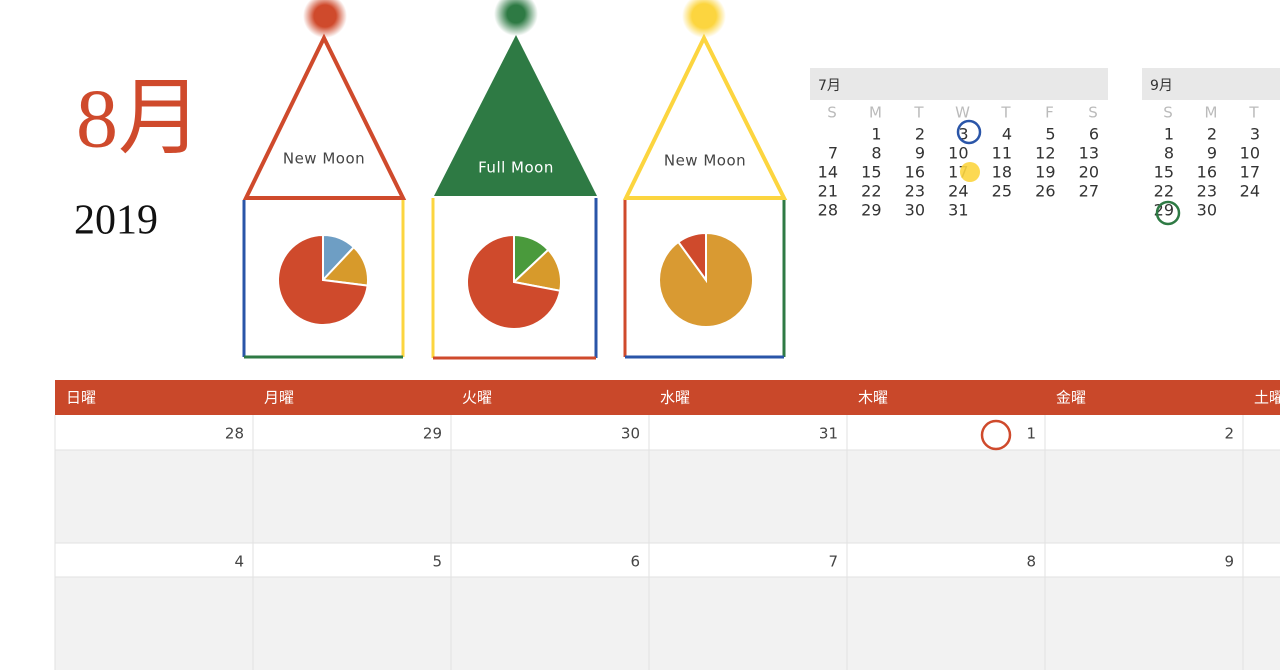 The height and width of the screenshot is (670, 1280). What do you see at coordinates (958, 210) in the screenshot?
I see `mini-day: 31` at bounding box center [958, 210].